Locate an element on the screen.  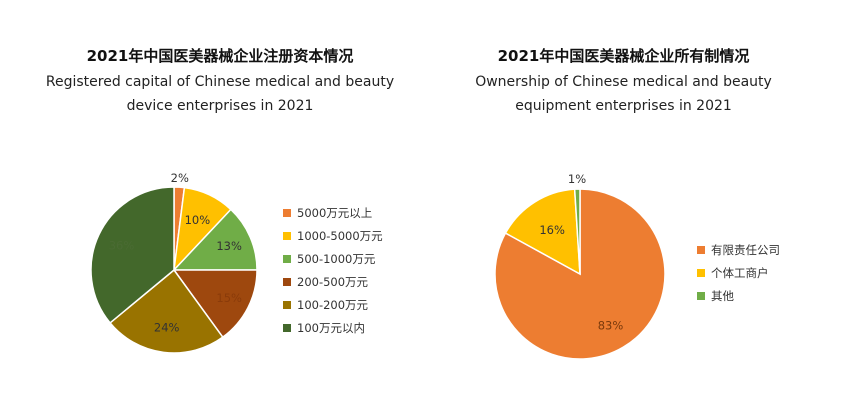
chart-title-cn: 2021年中国医美器械企业注册资本情况 is located at coordinates (220, 56).